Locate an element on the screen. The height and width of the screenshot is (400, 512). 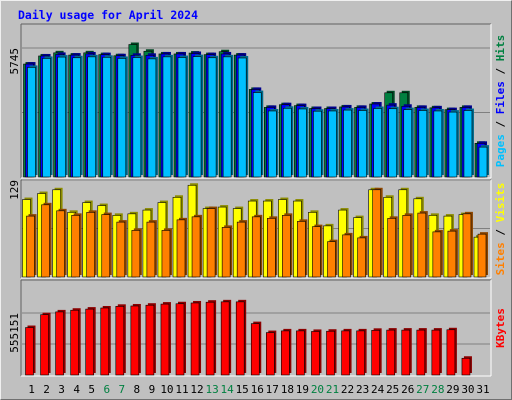
kbytes-bar-day-5-face is located at coordinates (89, 342).